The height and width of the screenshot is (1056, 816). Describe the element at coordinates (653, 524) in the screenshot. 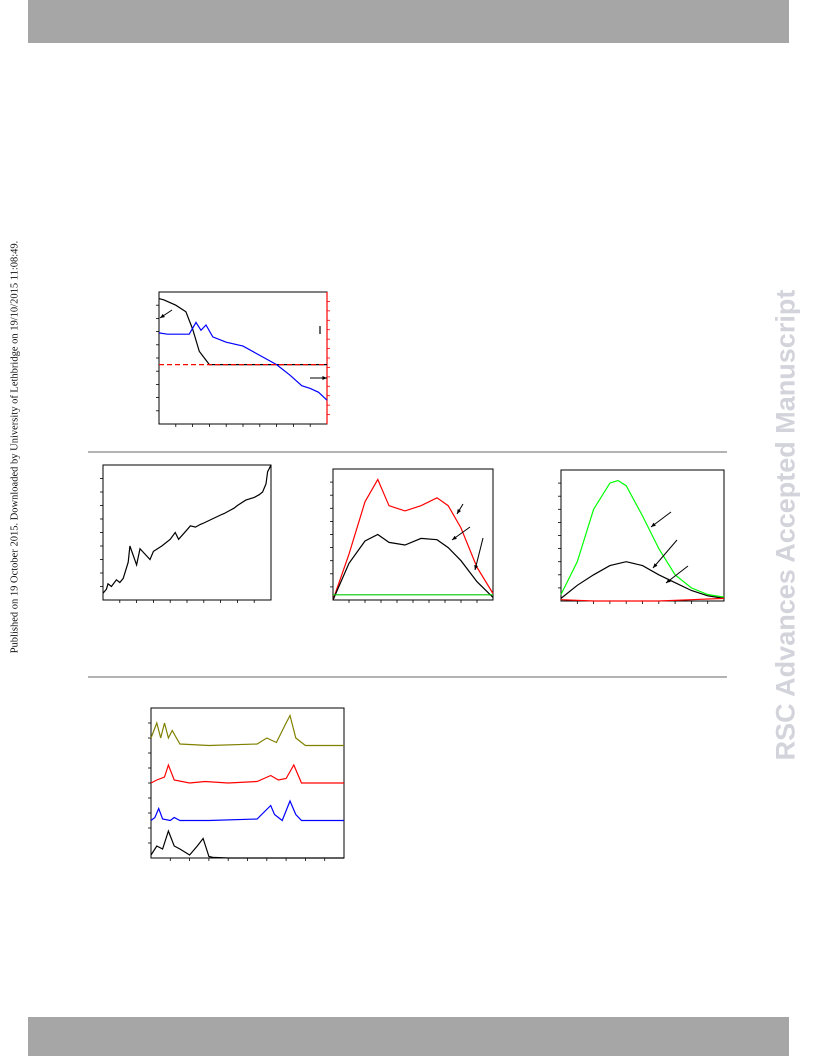

I see `panel-d-arrow-1-head` at that location.